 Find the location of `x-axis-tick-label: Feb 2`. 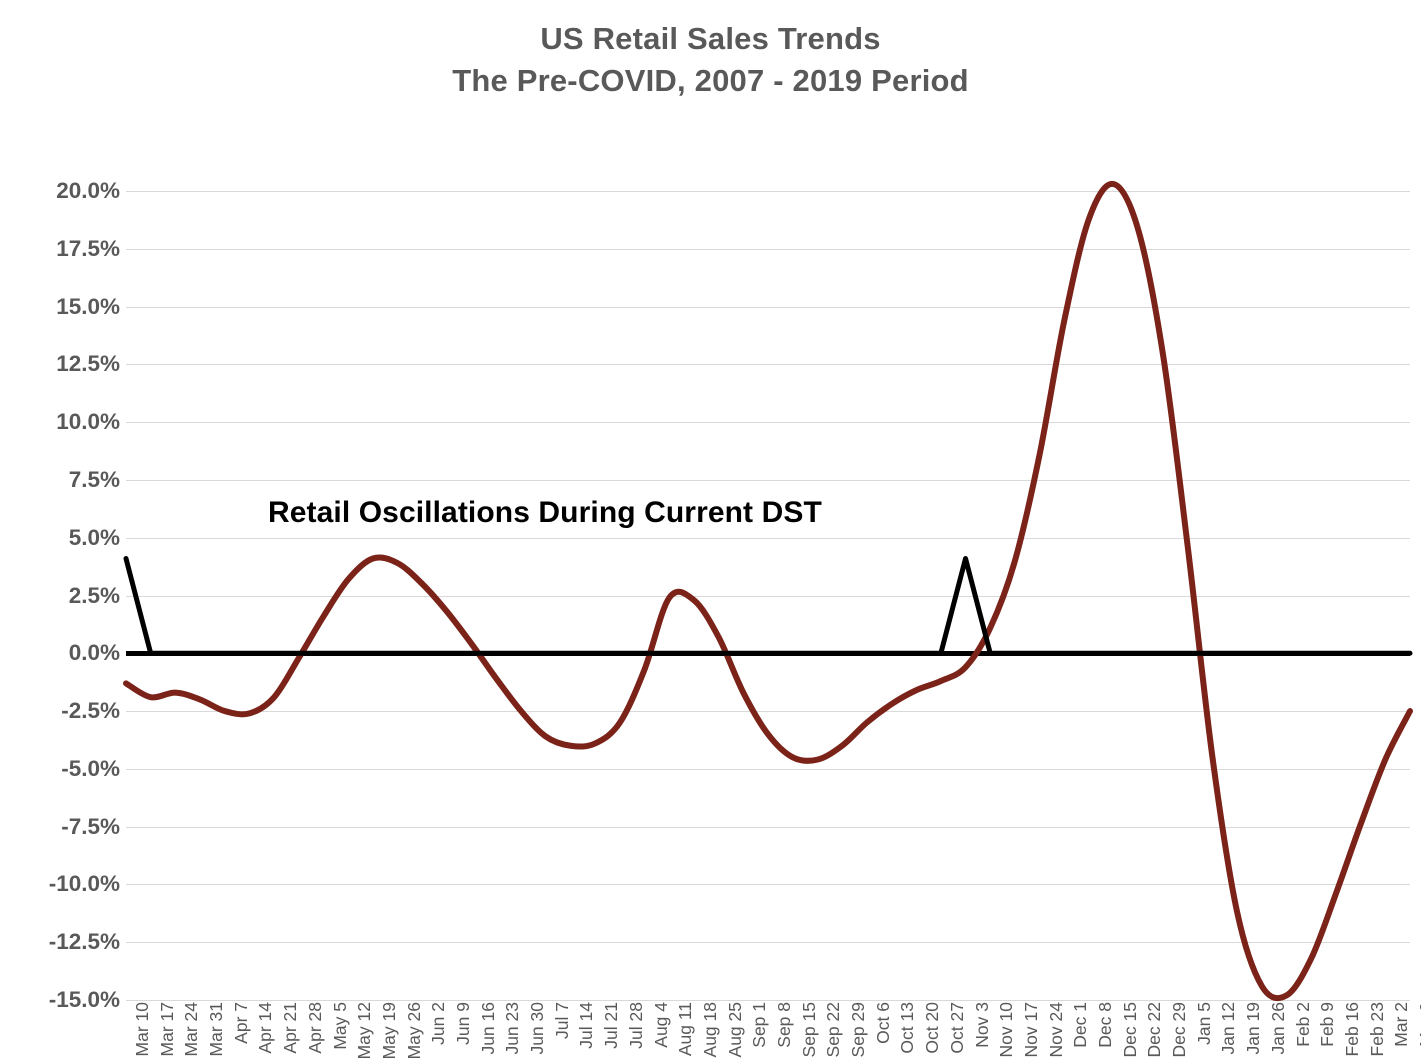

x-axis-tick-label: Feb 2 is located at coordinates (1302, 1024).